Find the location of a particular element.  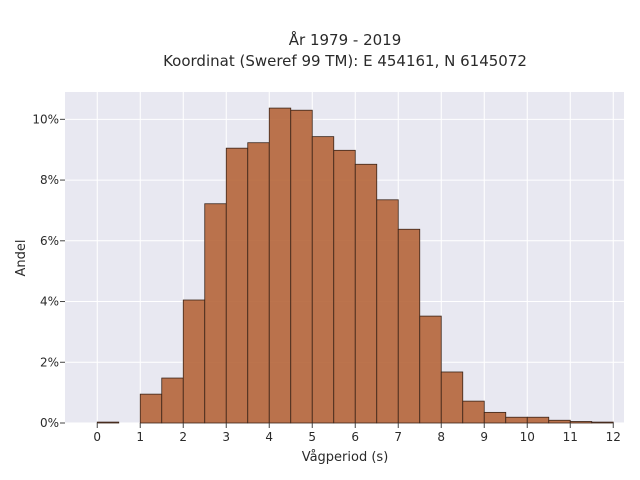

y-tick-label: 2% is located at coordinates (49, 362).